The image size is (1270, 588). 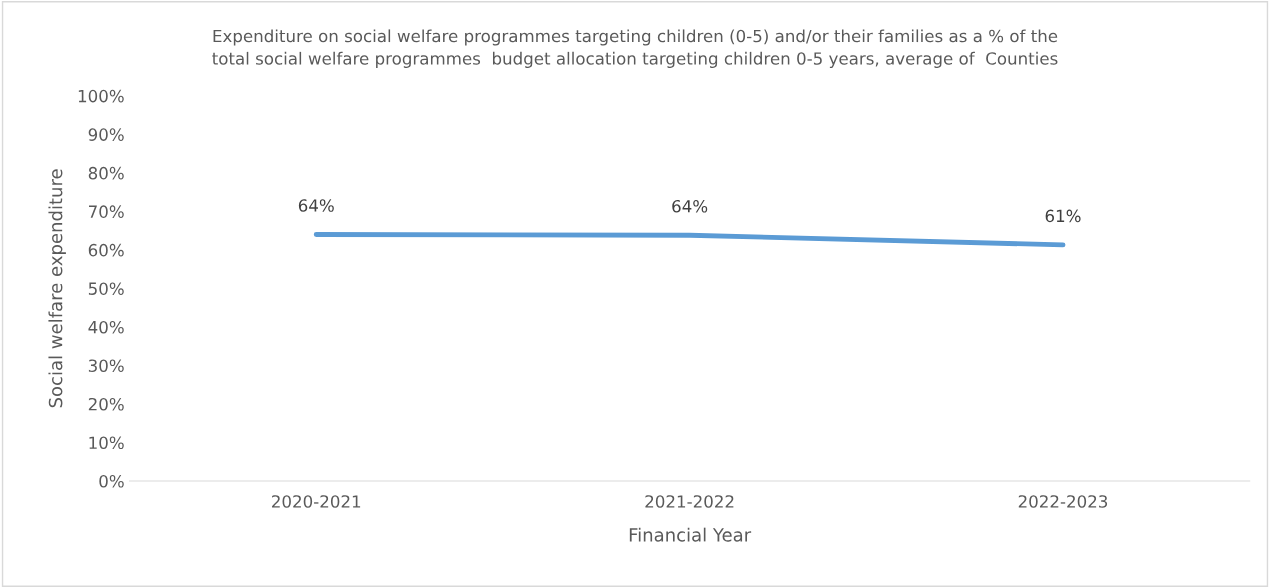 I want to click on y-tick-label: 40%, so click(x=106, y=327).